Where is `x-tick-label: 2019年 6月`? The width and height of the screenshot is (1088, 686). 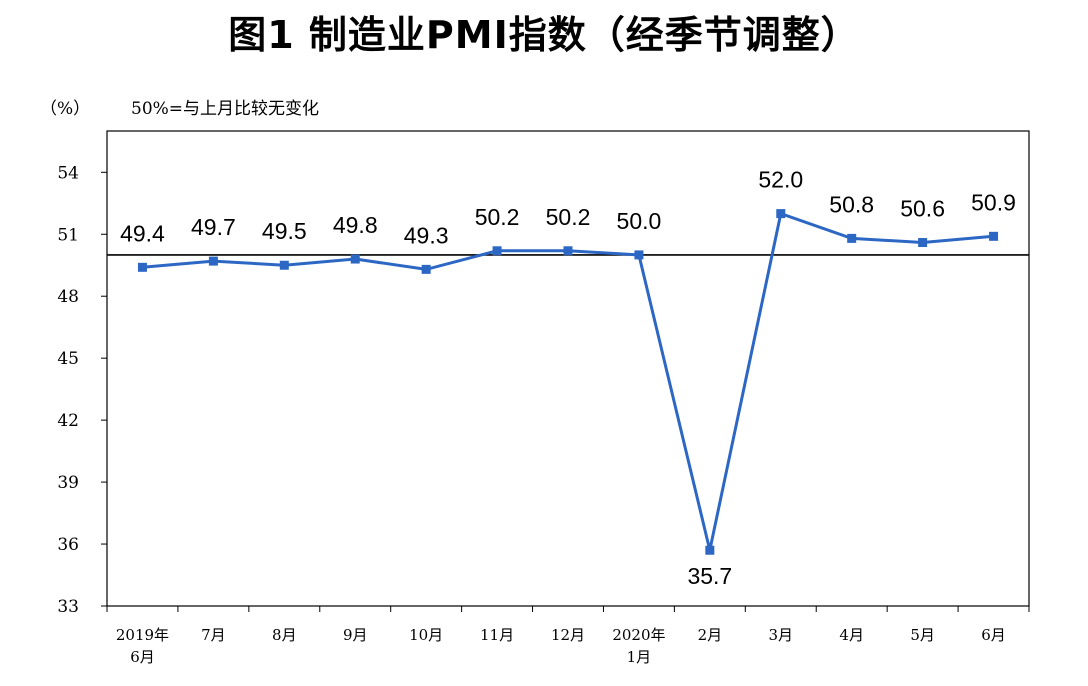
x-tick-label: 2019年 6月 is located at coordinates (142, 646).